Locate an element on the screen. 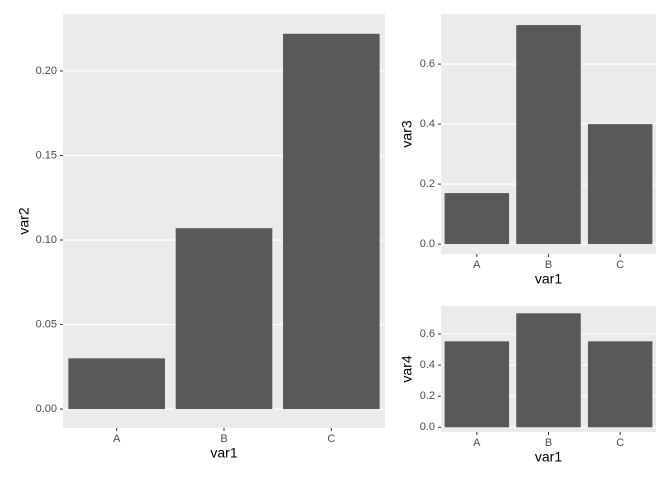 The image size is (672, 480). y-axis-title: var4 is located at coordinates (407, 368).